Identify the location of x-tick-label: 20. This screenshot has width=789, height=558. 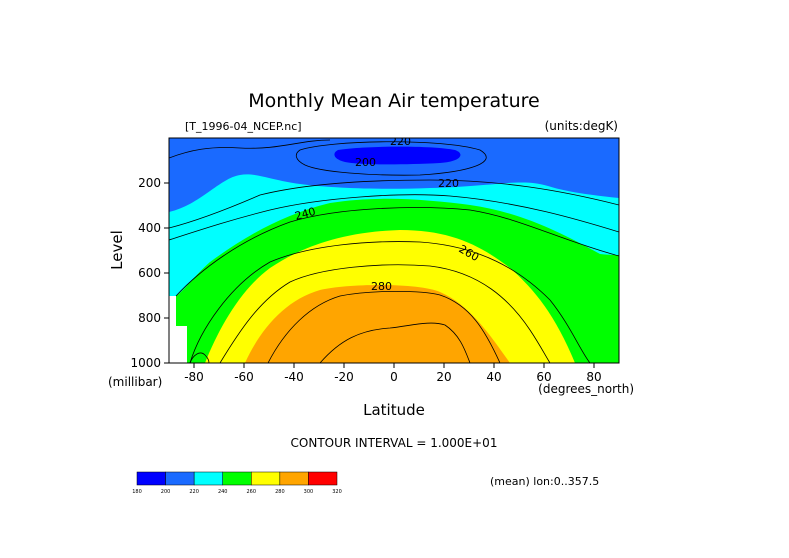
(443, 377).